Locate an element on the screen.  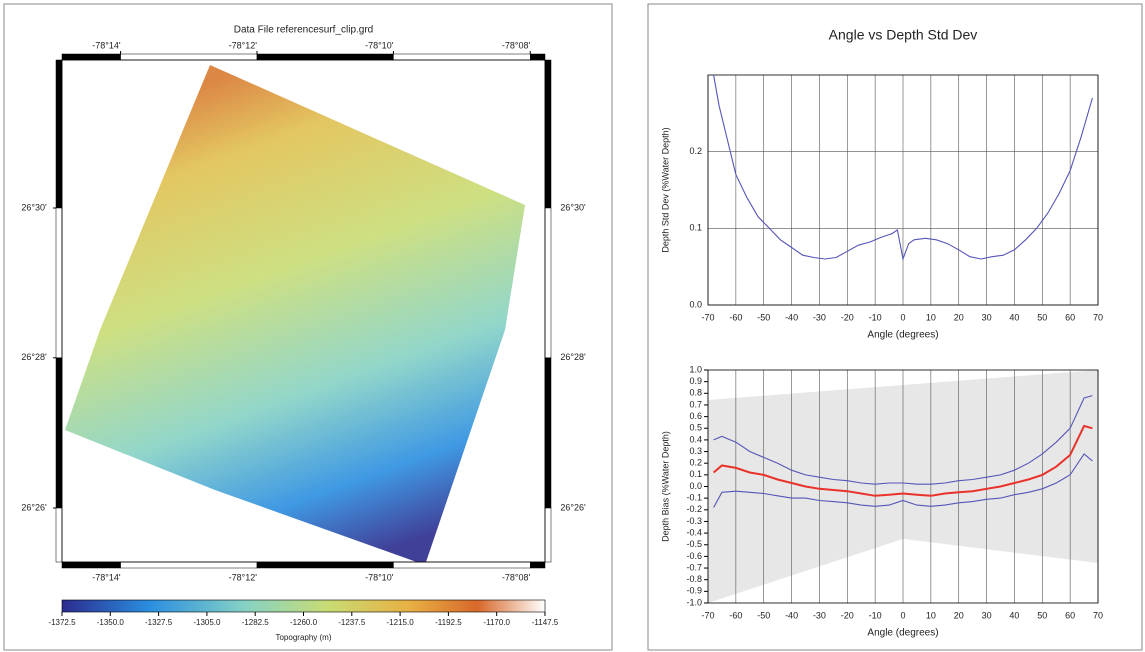
y-axis-label: Depth Std Dev (%Water Depth) is located at coordinates (665, 189).